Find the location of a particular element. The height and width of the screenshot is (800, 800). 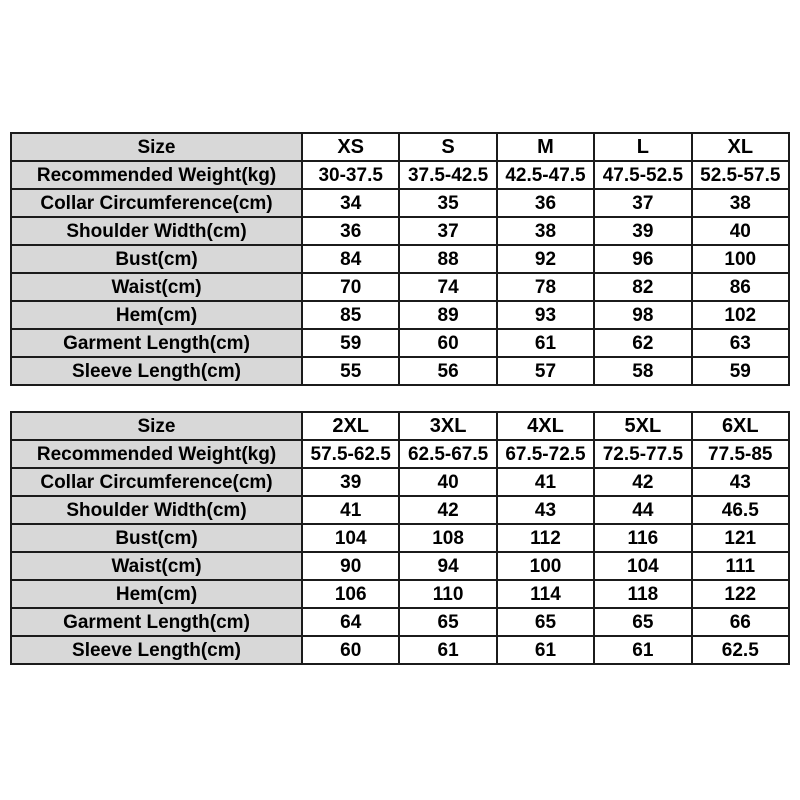

measurement-value: 89 is located at coordinates (448, 315).